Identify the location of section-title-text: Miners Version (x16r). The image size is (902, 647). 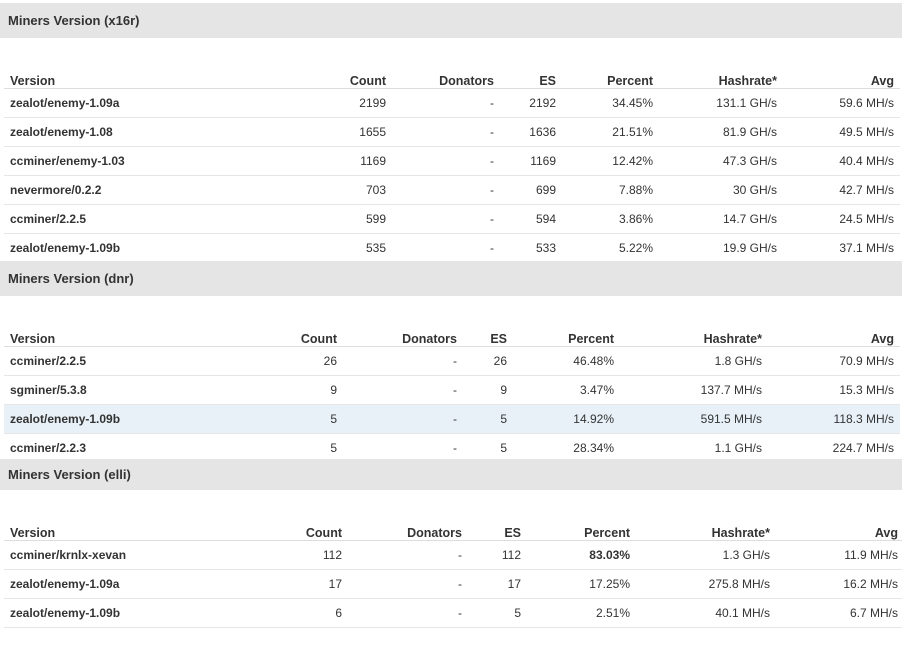
(74, 20).